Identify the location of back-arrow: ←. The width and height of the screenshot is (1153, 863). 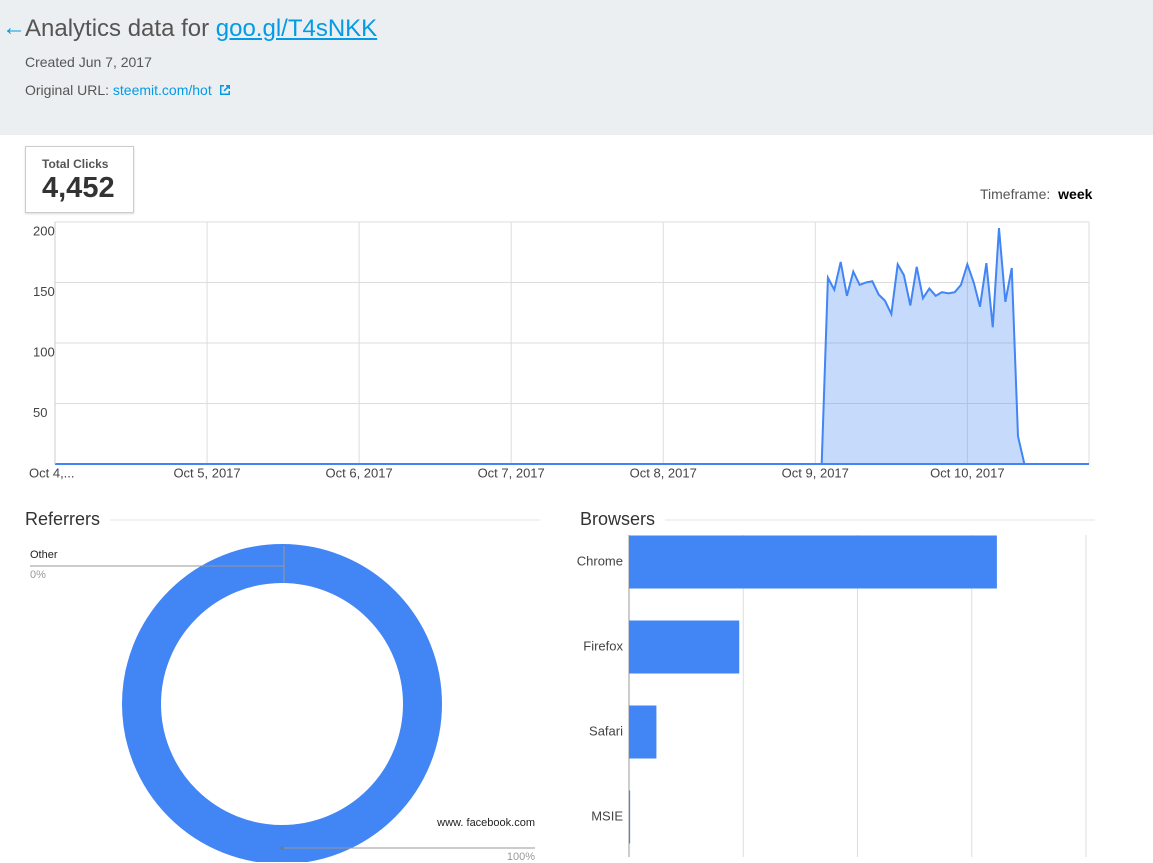
(14, 27).